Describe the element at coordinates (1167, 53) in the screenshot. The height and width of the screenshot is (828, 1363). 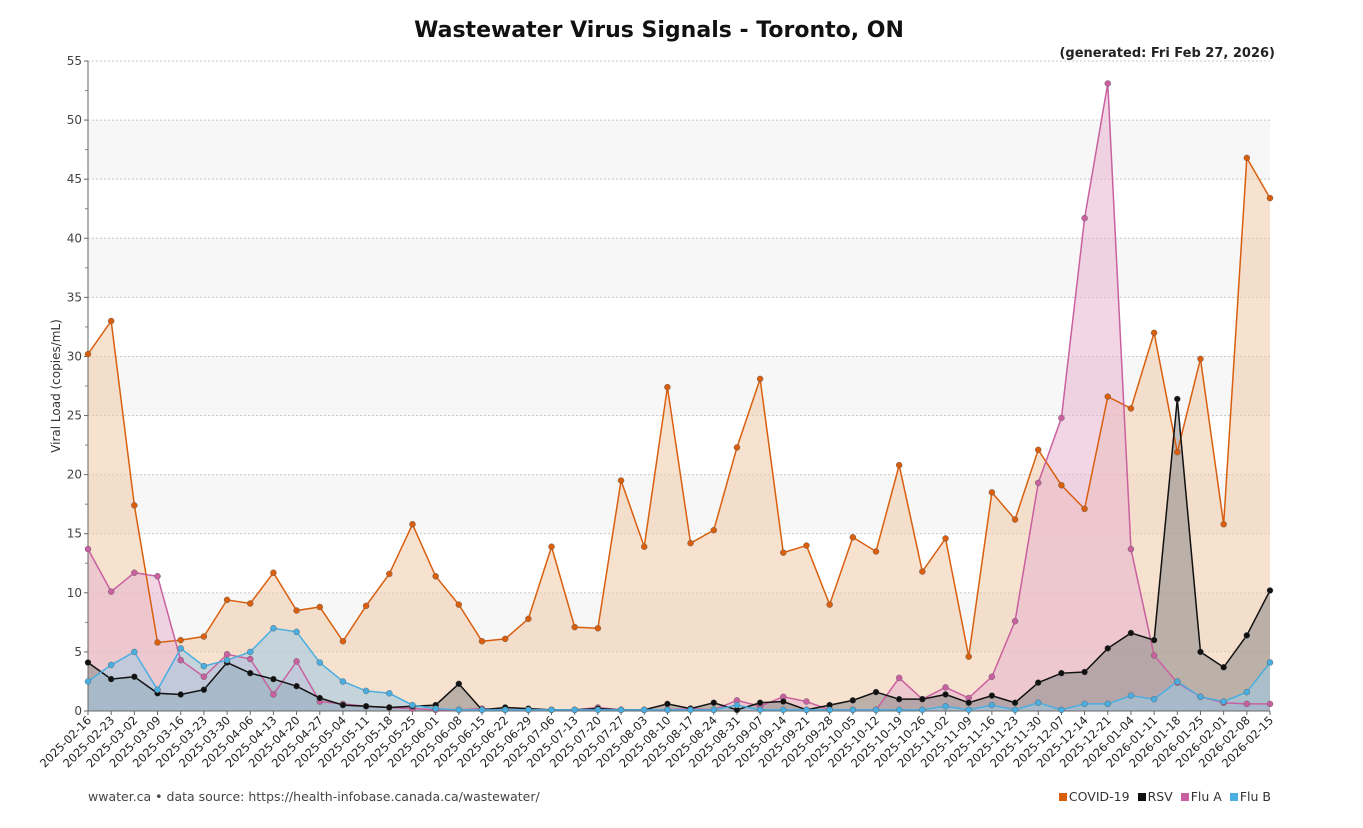
I see `generated-date: (generated: Fri Feb 27, 2026)` at that location.